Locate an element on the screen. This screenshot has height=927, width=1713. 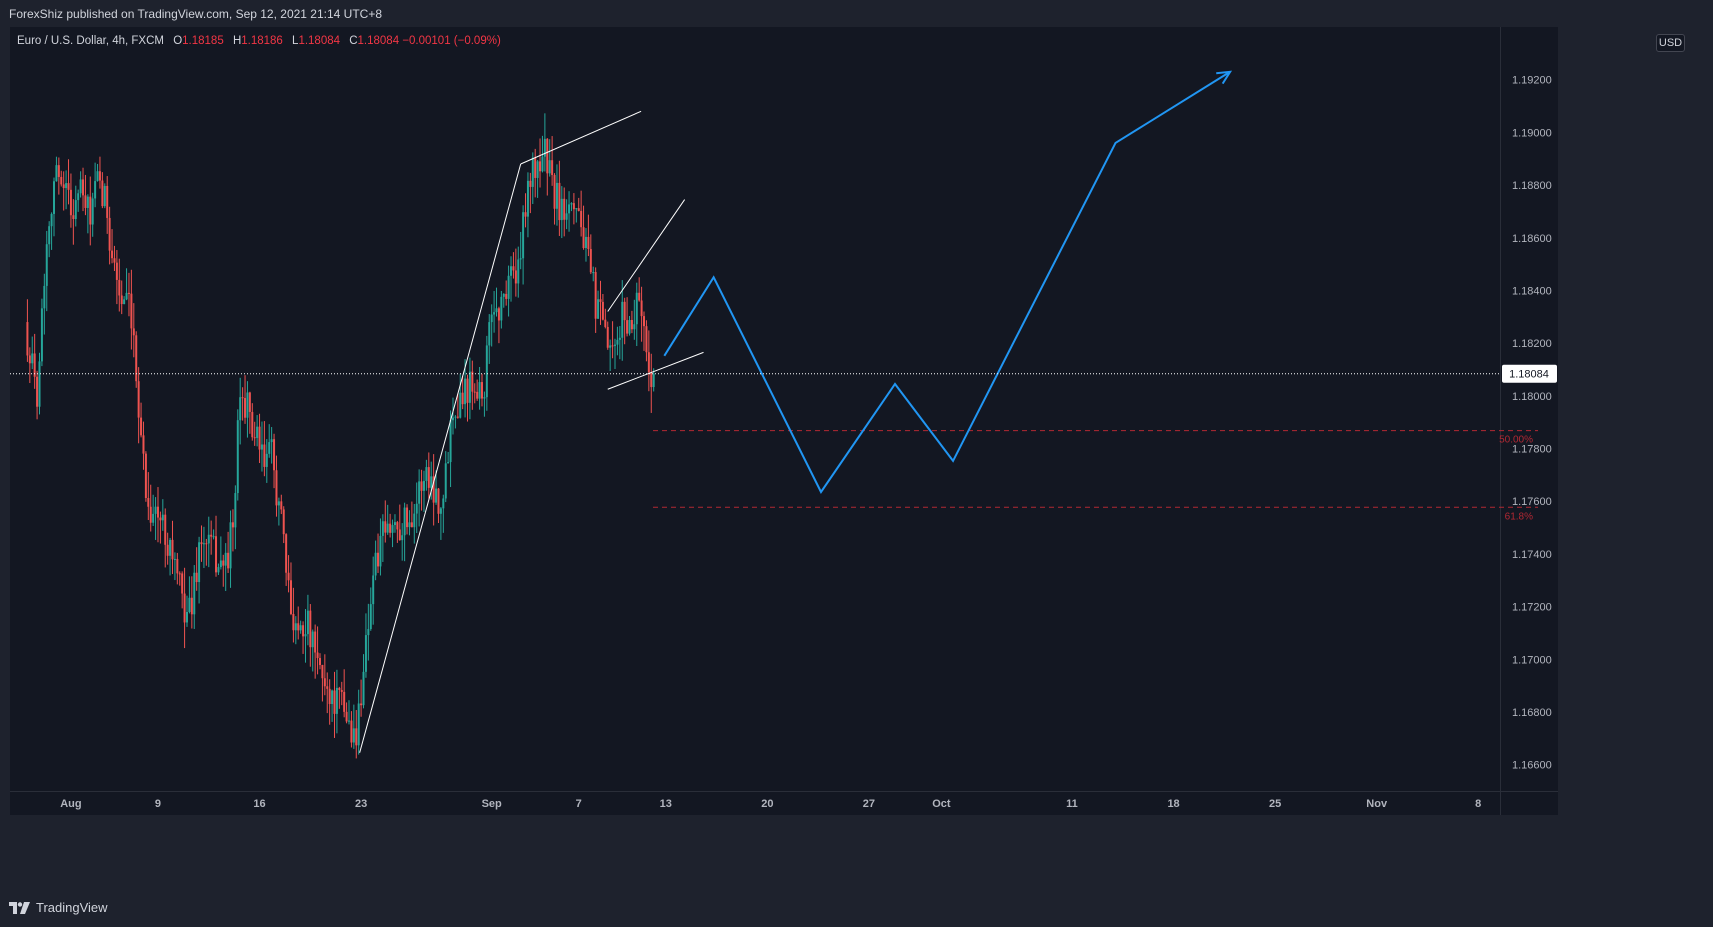
y-tick-label: 1.18600 is located at coordinates (1532, 239).